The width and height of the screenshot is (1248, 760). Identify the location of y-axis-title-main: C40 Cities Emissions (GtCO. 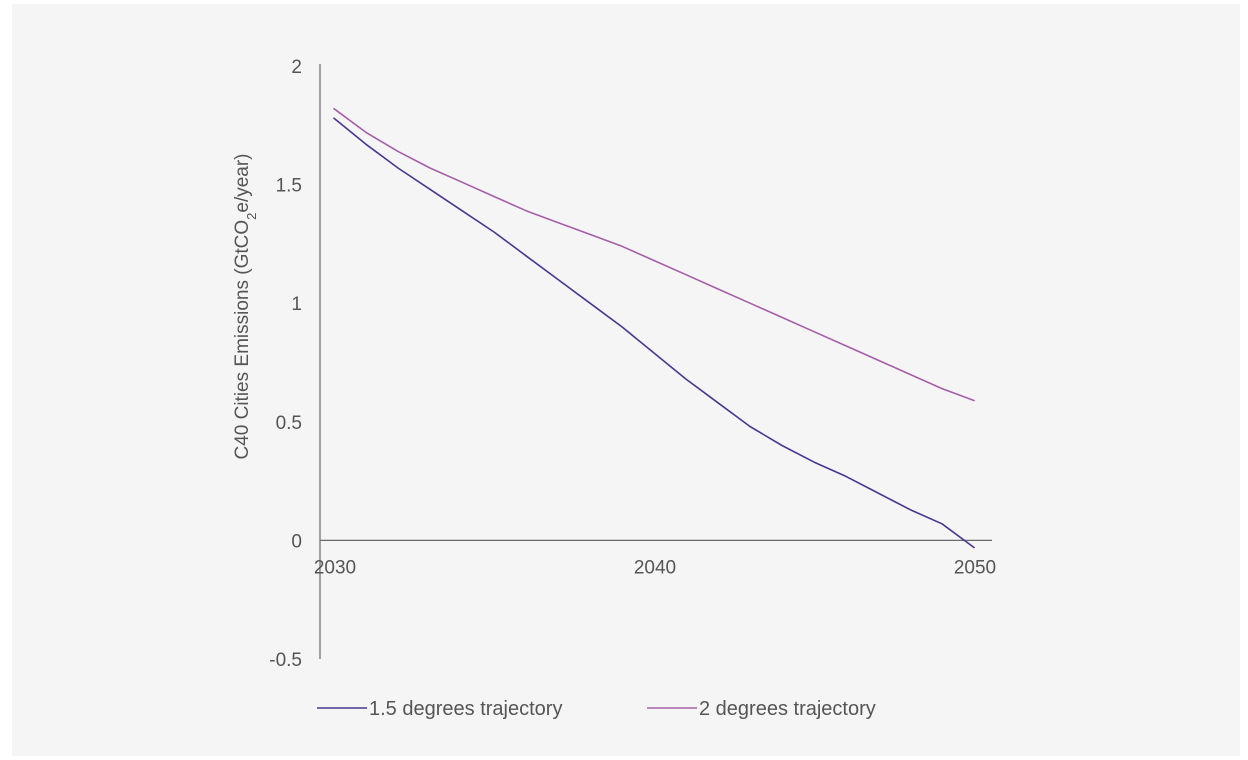
(242, 340).